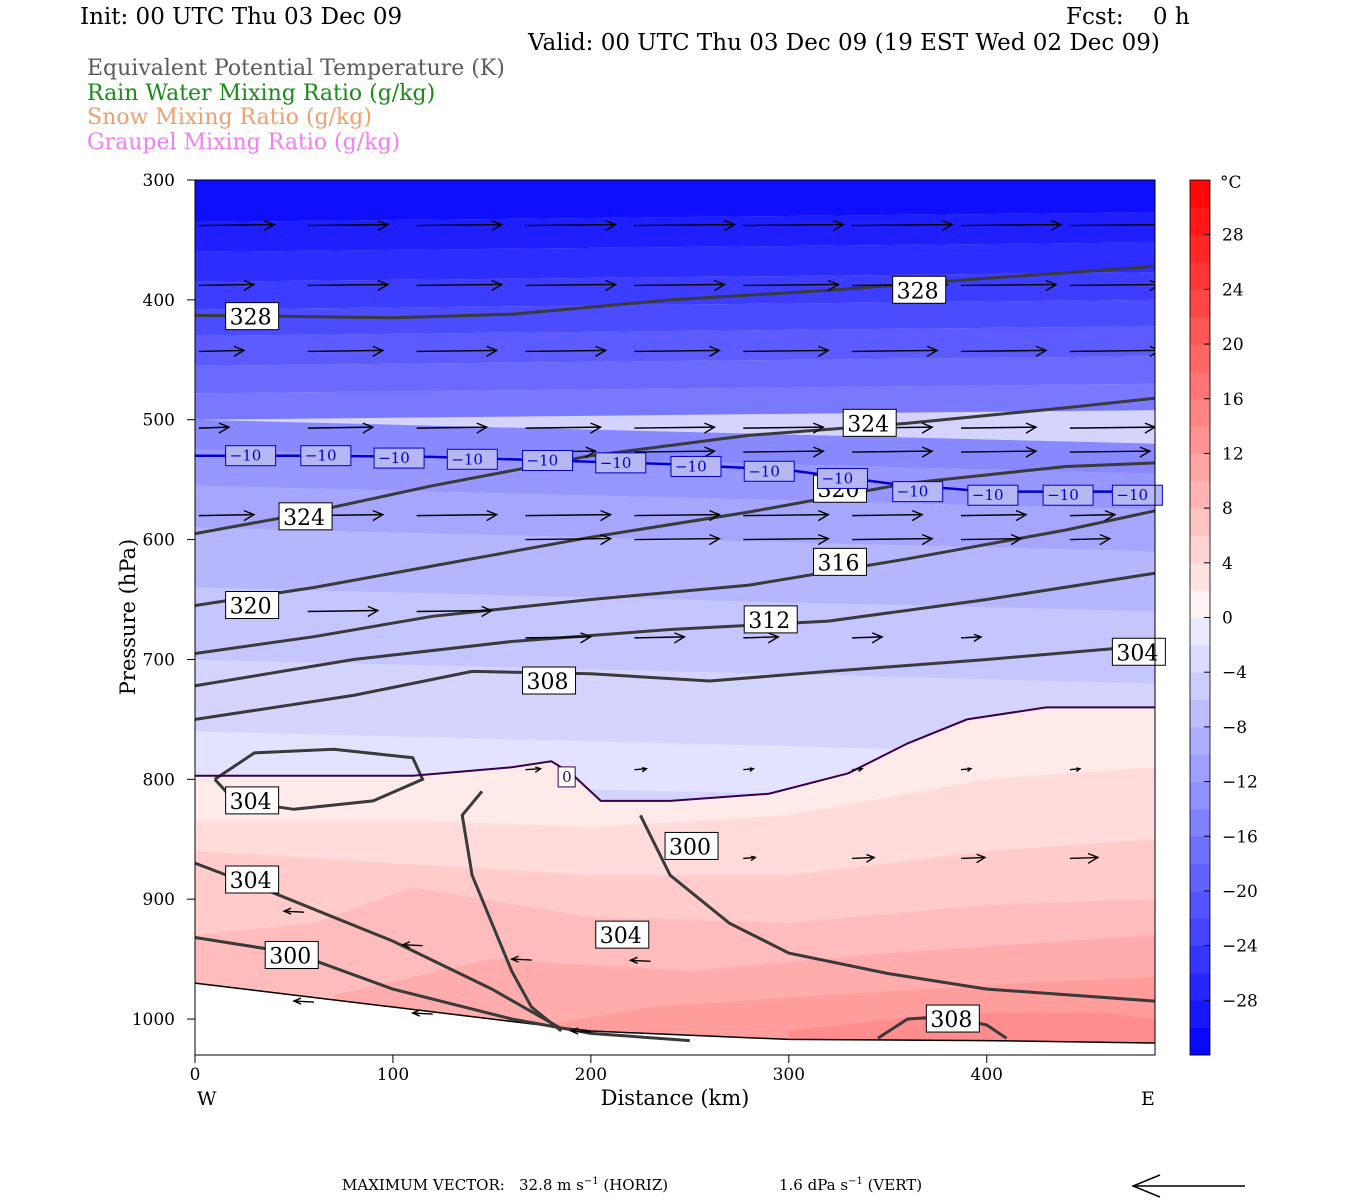 This screenshot has width=1350, height=1200. Describe the element at coordinates (229, 117) in the screenshot. I see `legend-snow: Snow Mixing Ratio (g/kg)` at that location.